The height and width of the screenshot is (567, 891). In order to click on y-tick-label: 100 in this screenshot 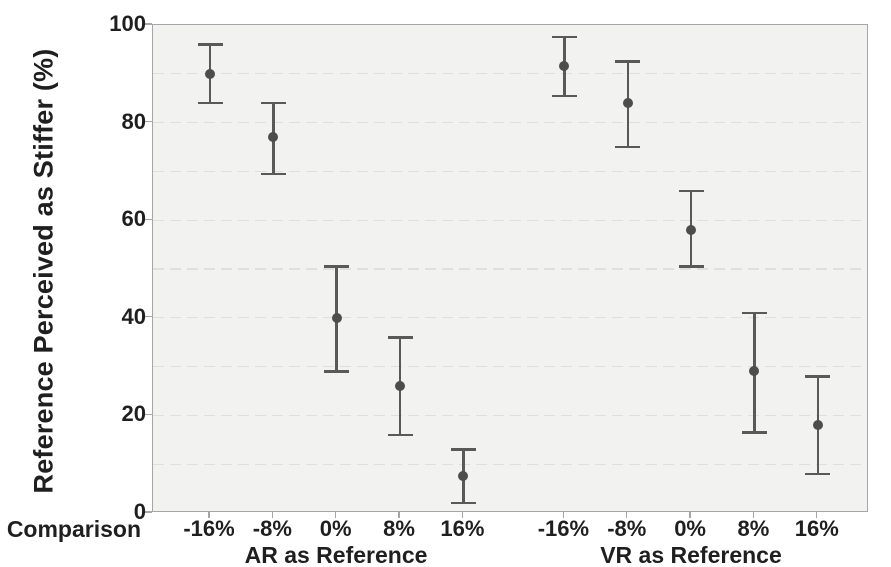, I will do `click(127, 23)`.